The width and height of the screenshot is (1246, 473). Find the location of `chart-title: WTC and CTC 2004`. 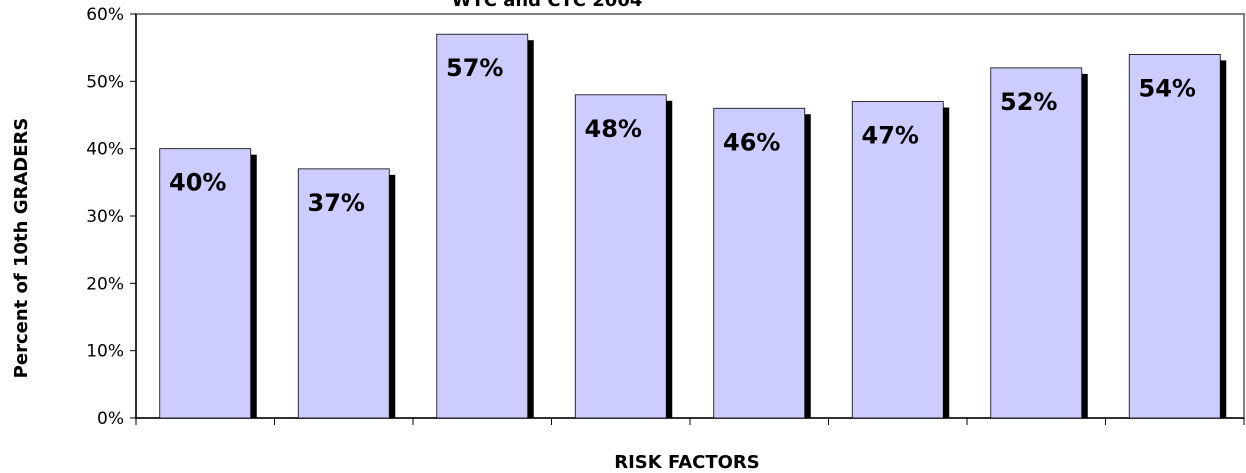

chart-title: WTC and CTC 2004 is located at coordinates (547, 5).